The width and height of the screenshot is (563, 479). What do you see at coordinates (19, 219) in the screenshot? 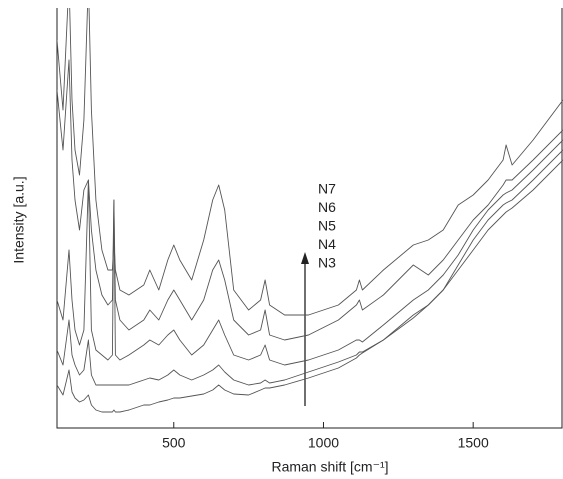
I see `y-axis-label: Intensity [a.u.]` at bounding box center [19, 219].